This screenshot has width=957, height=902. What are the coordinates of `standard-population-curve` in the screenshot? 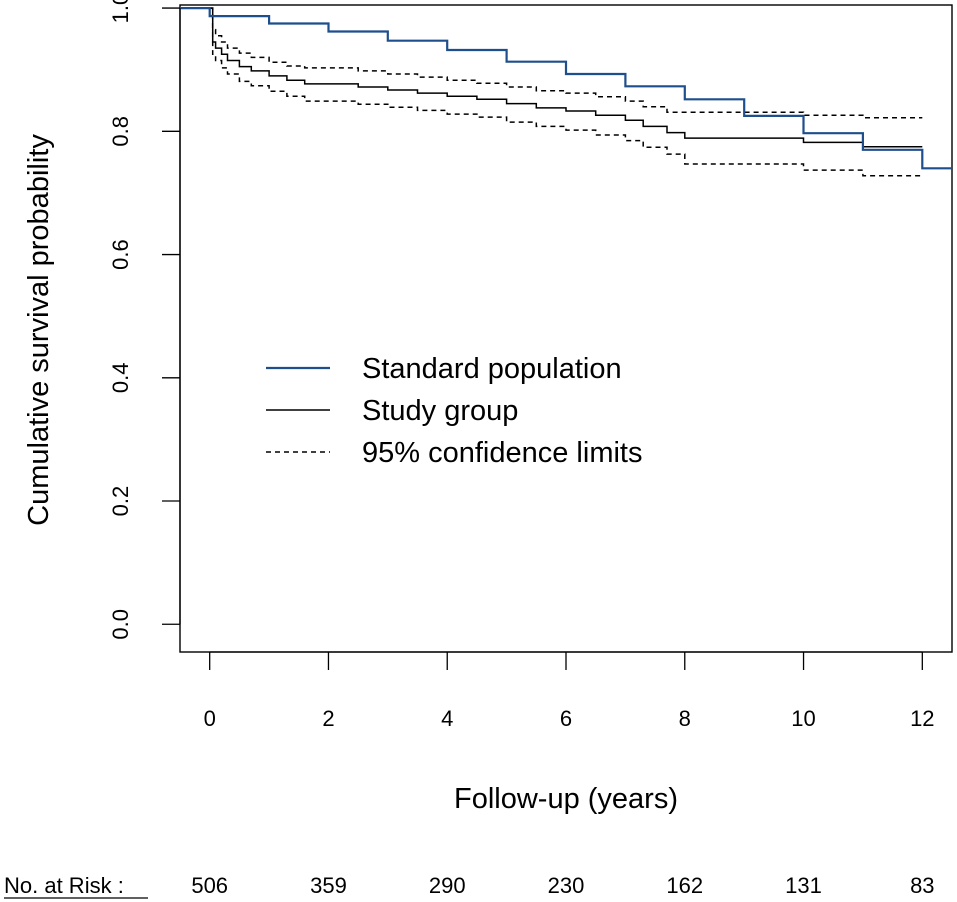 It's located at (566, 88).